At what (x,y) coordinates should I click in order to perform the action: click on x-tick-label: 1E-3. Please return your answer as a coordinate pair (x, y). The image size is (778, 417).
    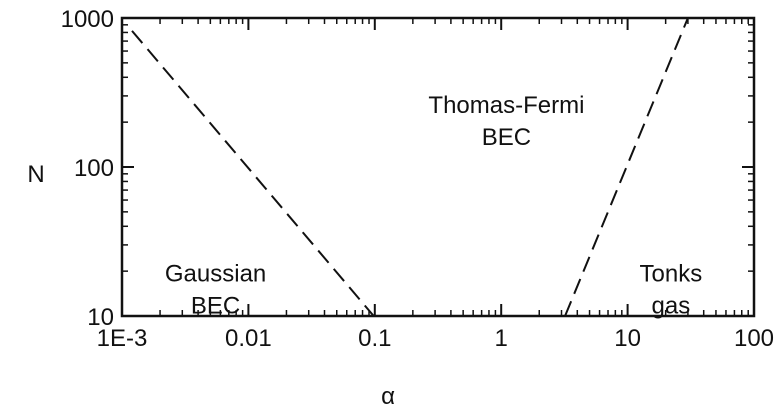
    Looking at the image, I should click on (122, 338).